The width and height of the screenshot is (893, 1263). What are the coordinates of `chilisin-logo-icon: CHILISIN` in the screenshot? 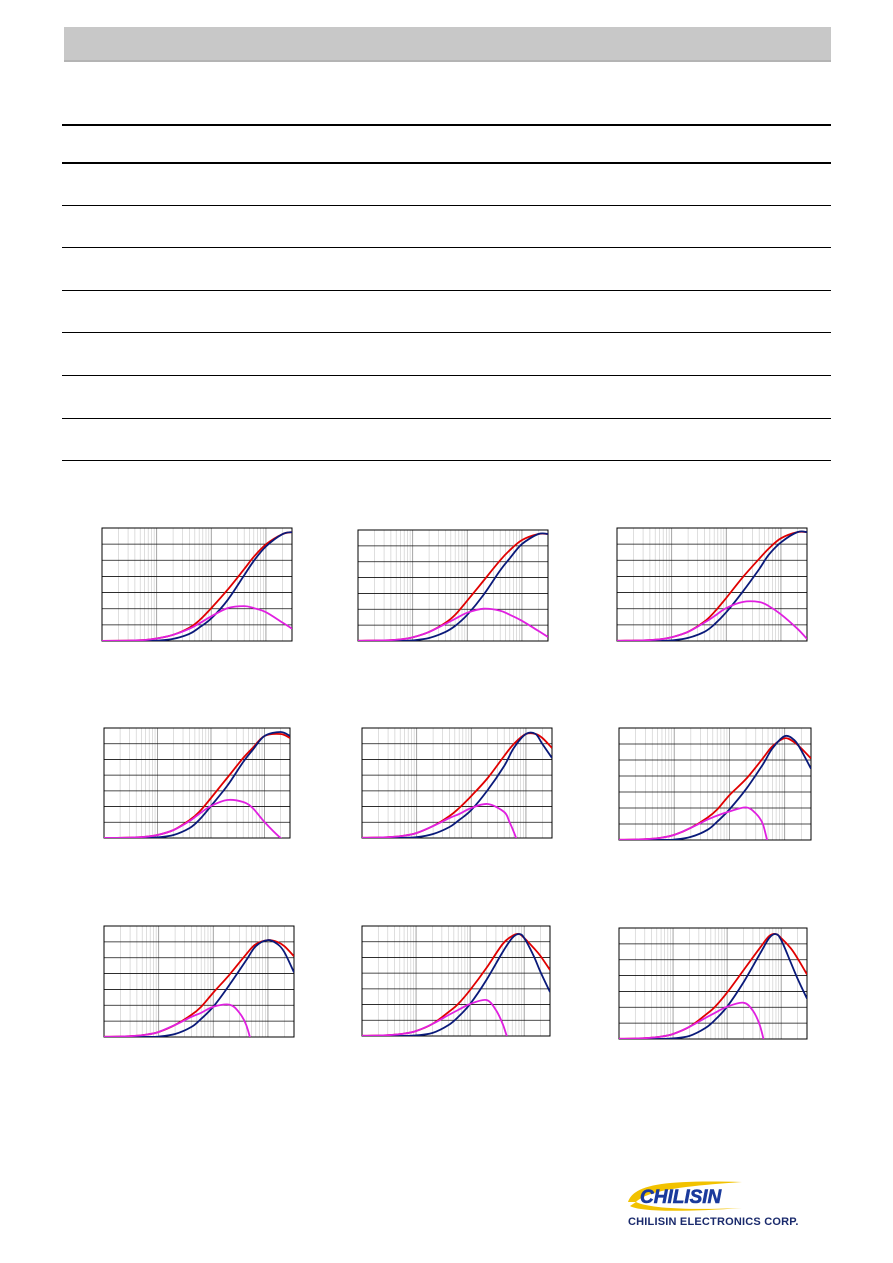 It's located at (685, 1196).